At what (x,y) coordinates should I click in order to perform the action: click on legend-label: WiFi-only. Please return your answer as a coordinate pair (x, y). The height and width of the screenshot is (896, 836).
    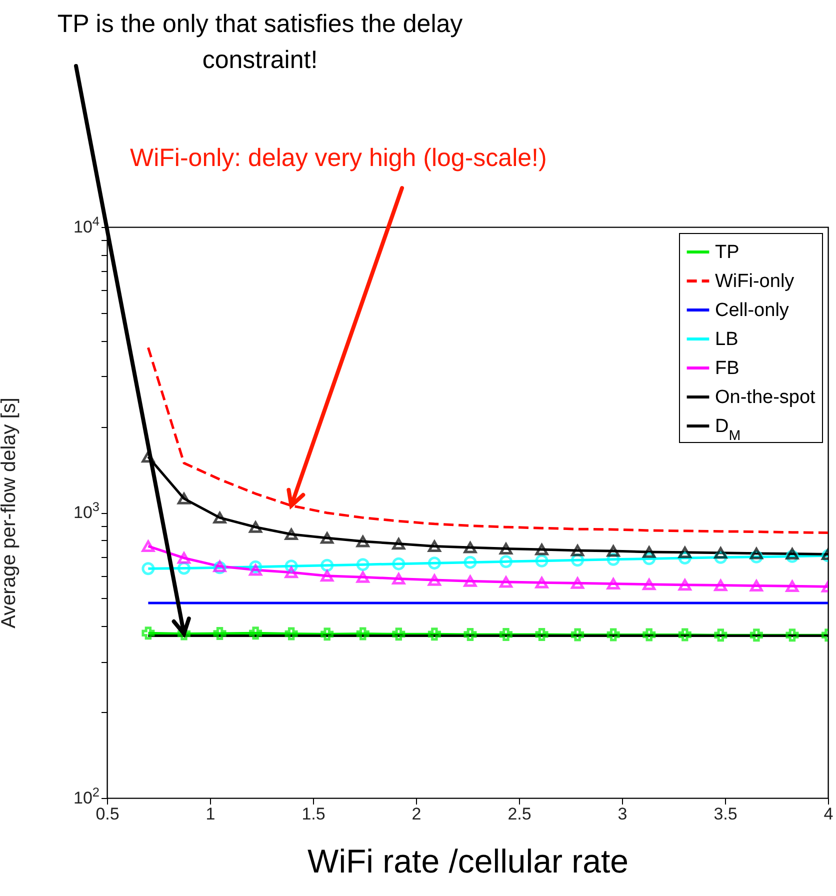
    Looking at the image, I should click on (755, 281).